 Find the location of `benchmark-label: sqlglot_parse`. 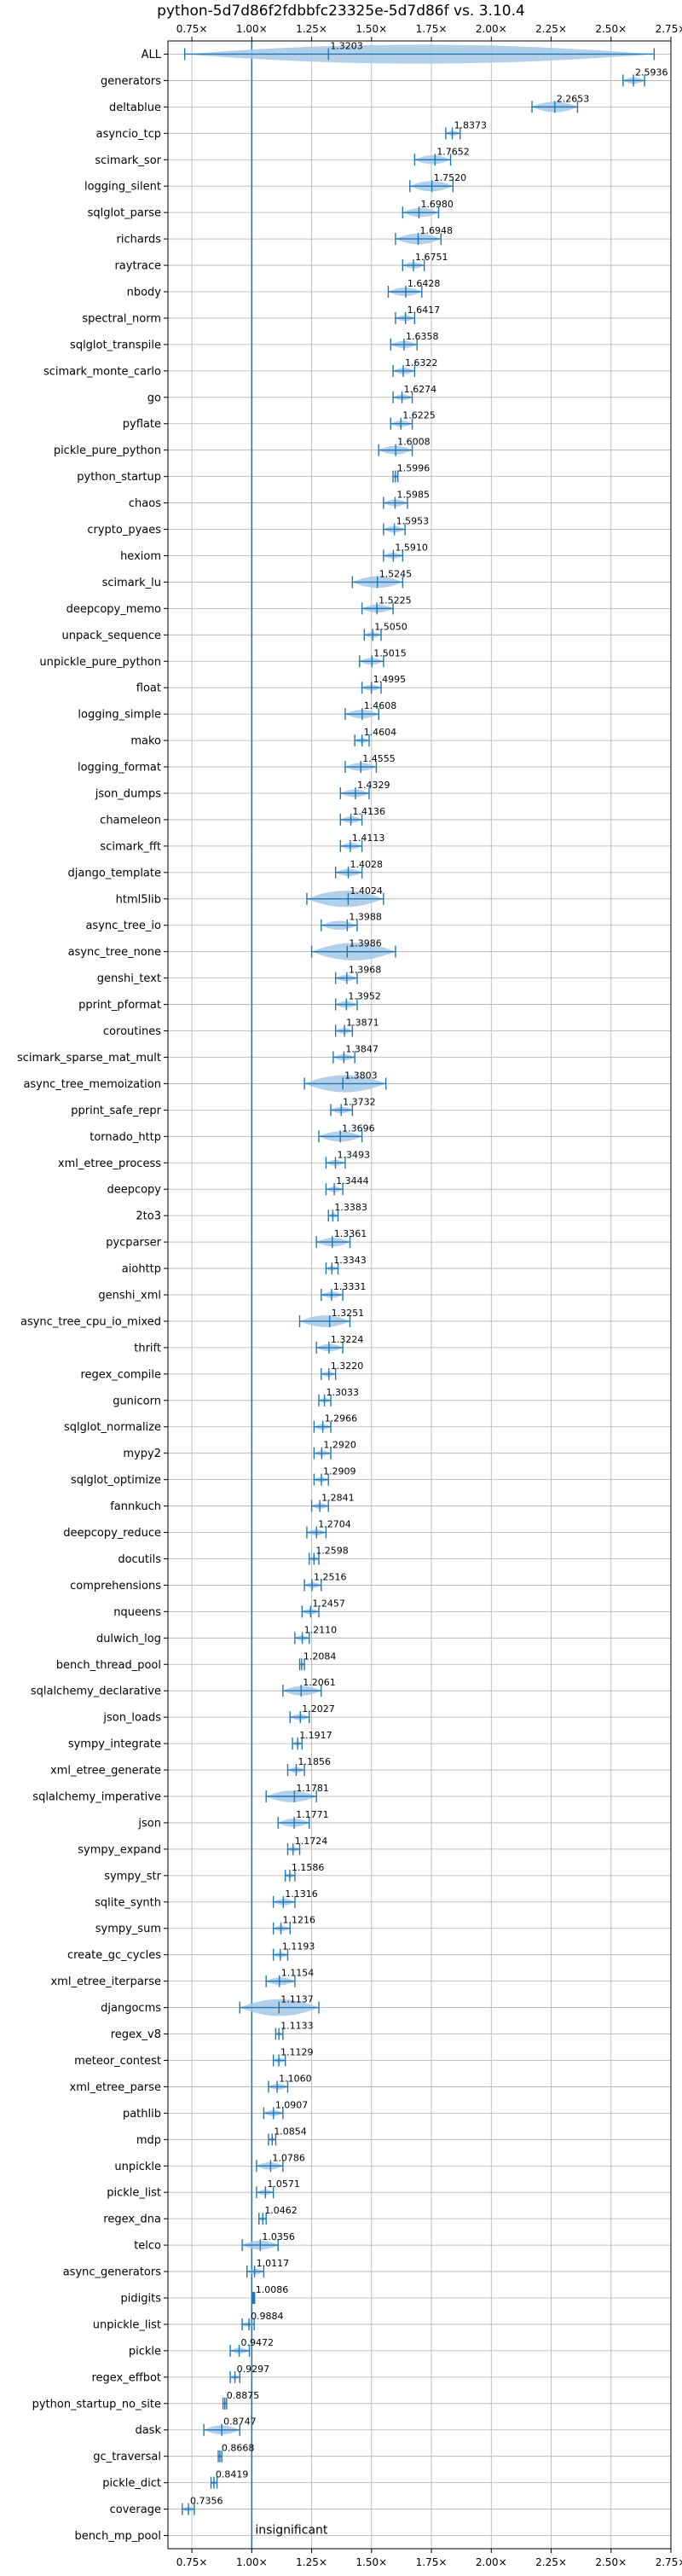

benchmark-label: sqlglot_parse is located at coordinates (125, 213).